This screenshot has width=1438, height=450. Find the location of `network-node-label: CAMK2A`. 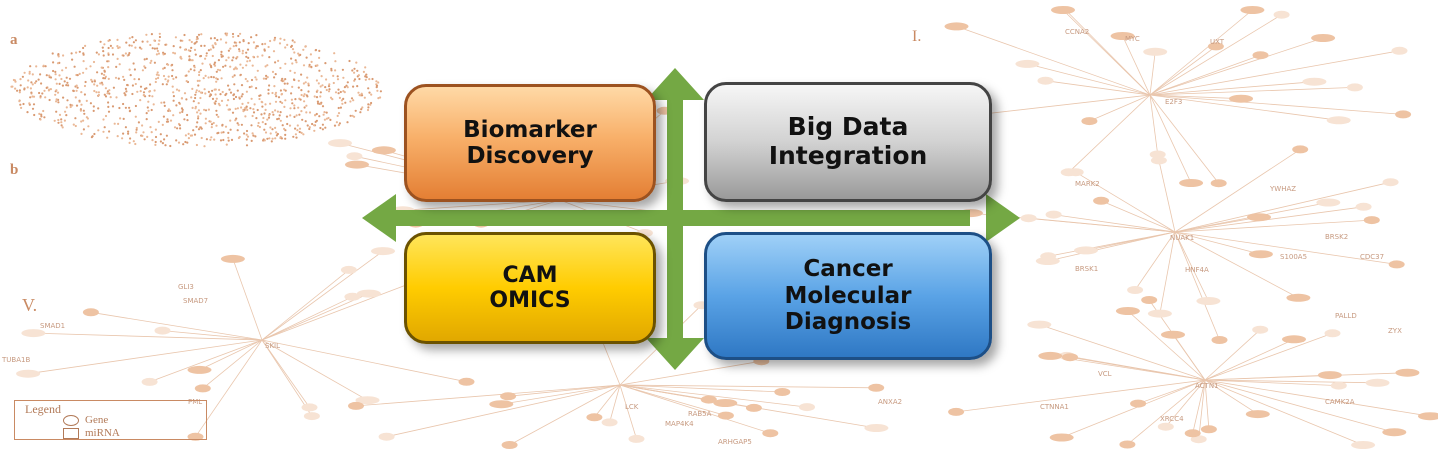

network-node-label: CAMK2A is located at coordinates (1340, 402).